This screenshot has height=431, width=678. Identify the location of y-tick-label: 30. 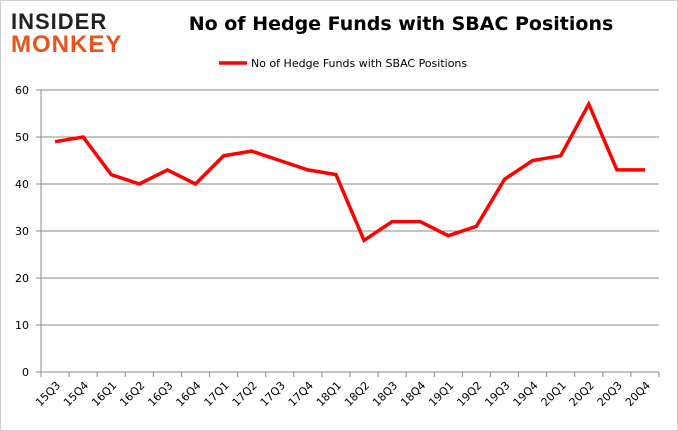
(22, 231).